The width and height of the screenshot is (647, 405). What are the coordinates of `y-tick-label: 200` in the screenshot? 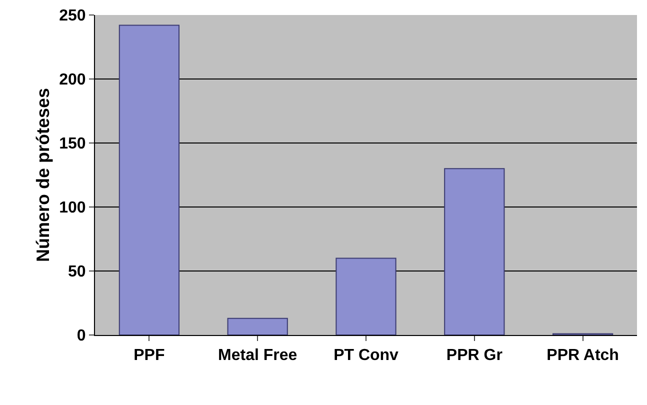 It's located at (72, 80).